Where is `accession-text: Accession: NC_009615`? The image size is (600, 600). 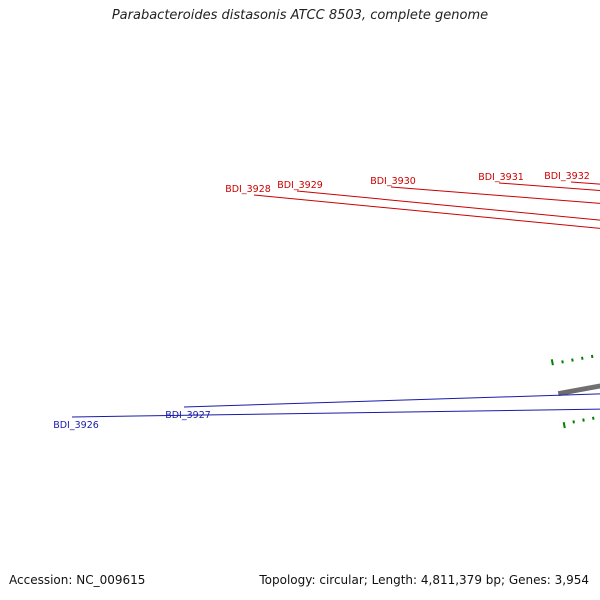
accession-text: Accession: NC_009615 is located at coordinates (77, 580).